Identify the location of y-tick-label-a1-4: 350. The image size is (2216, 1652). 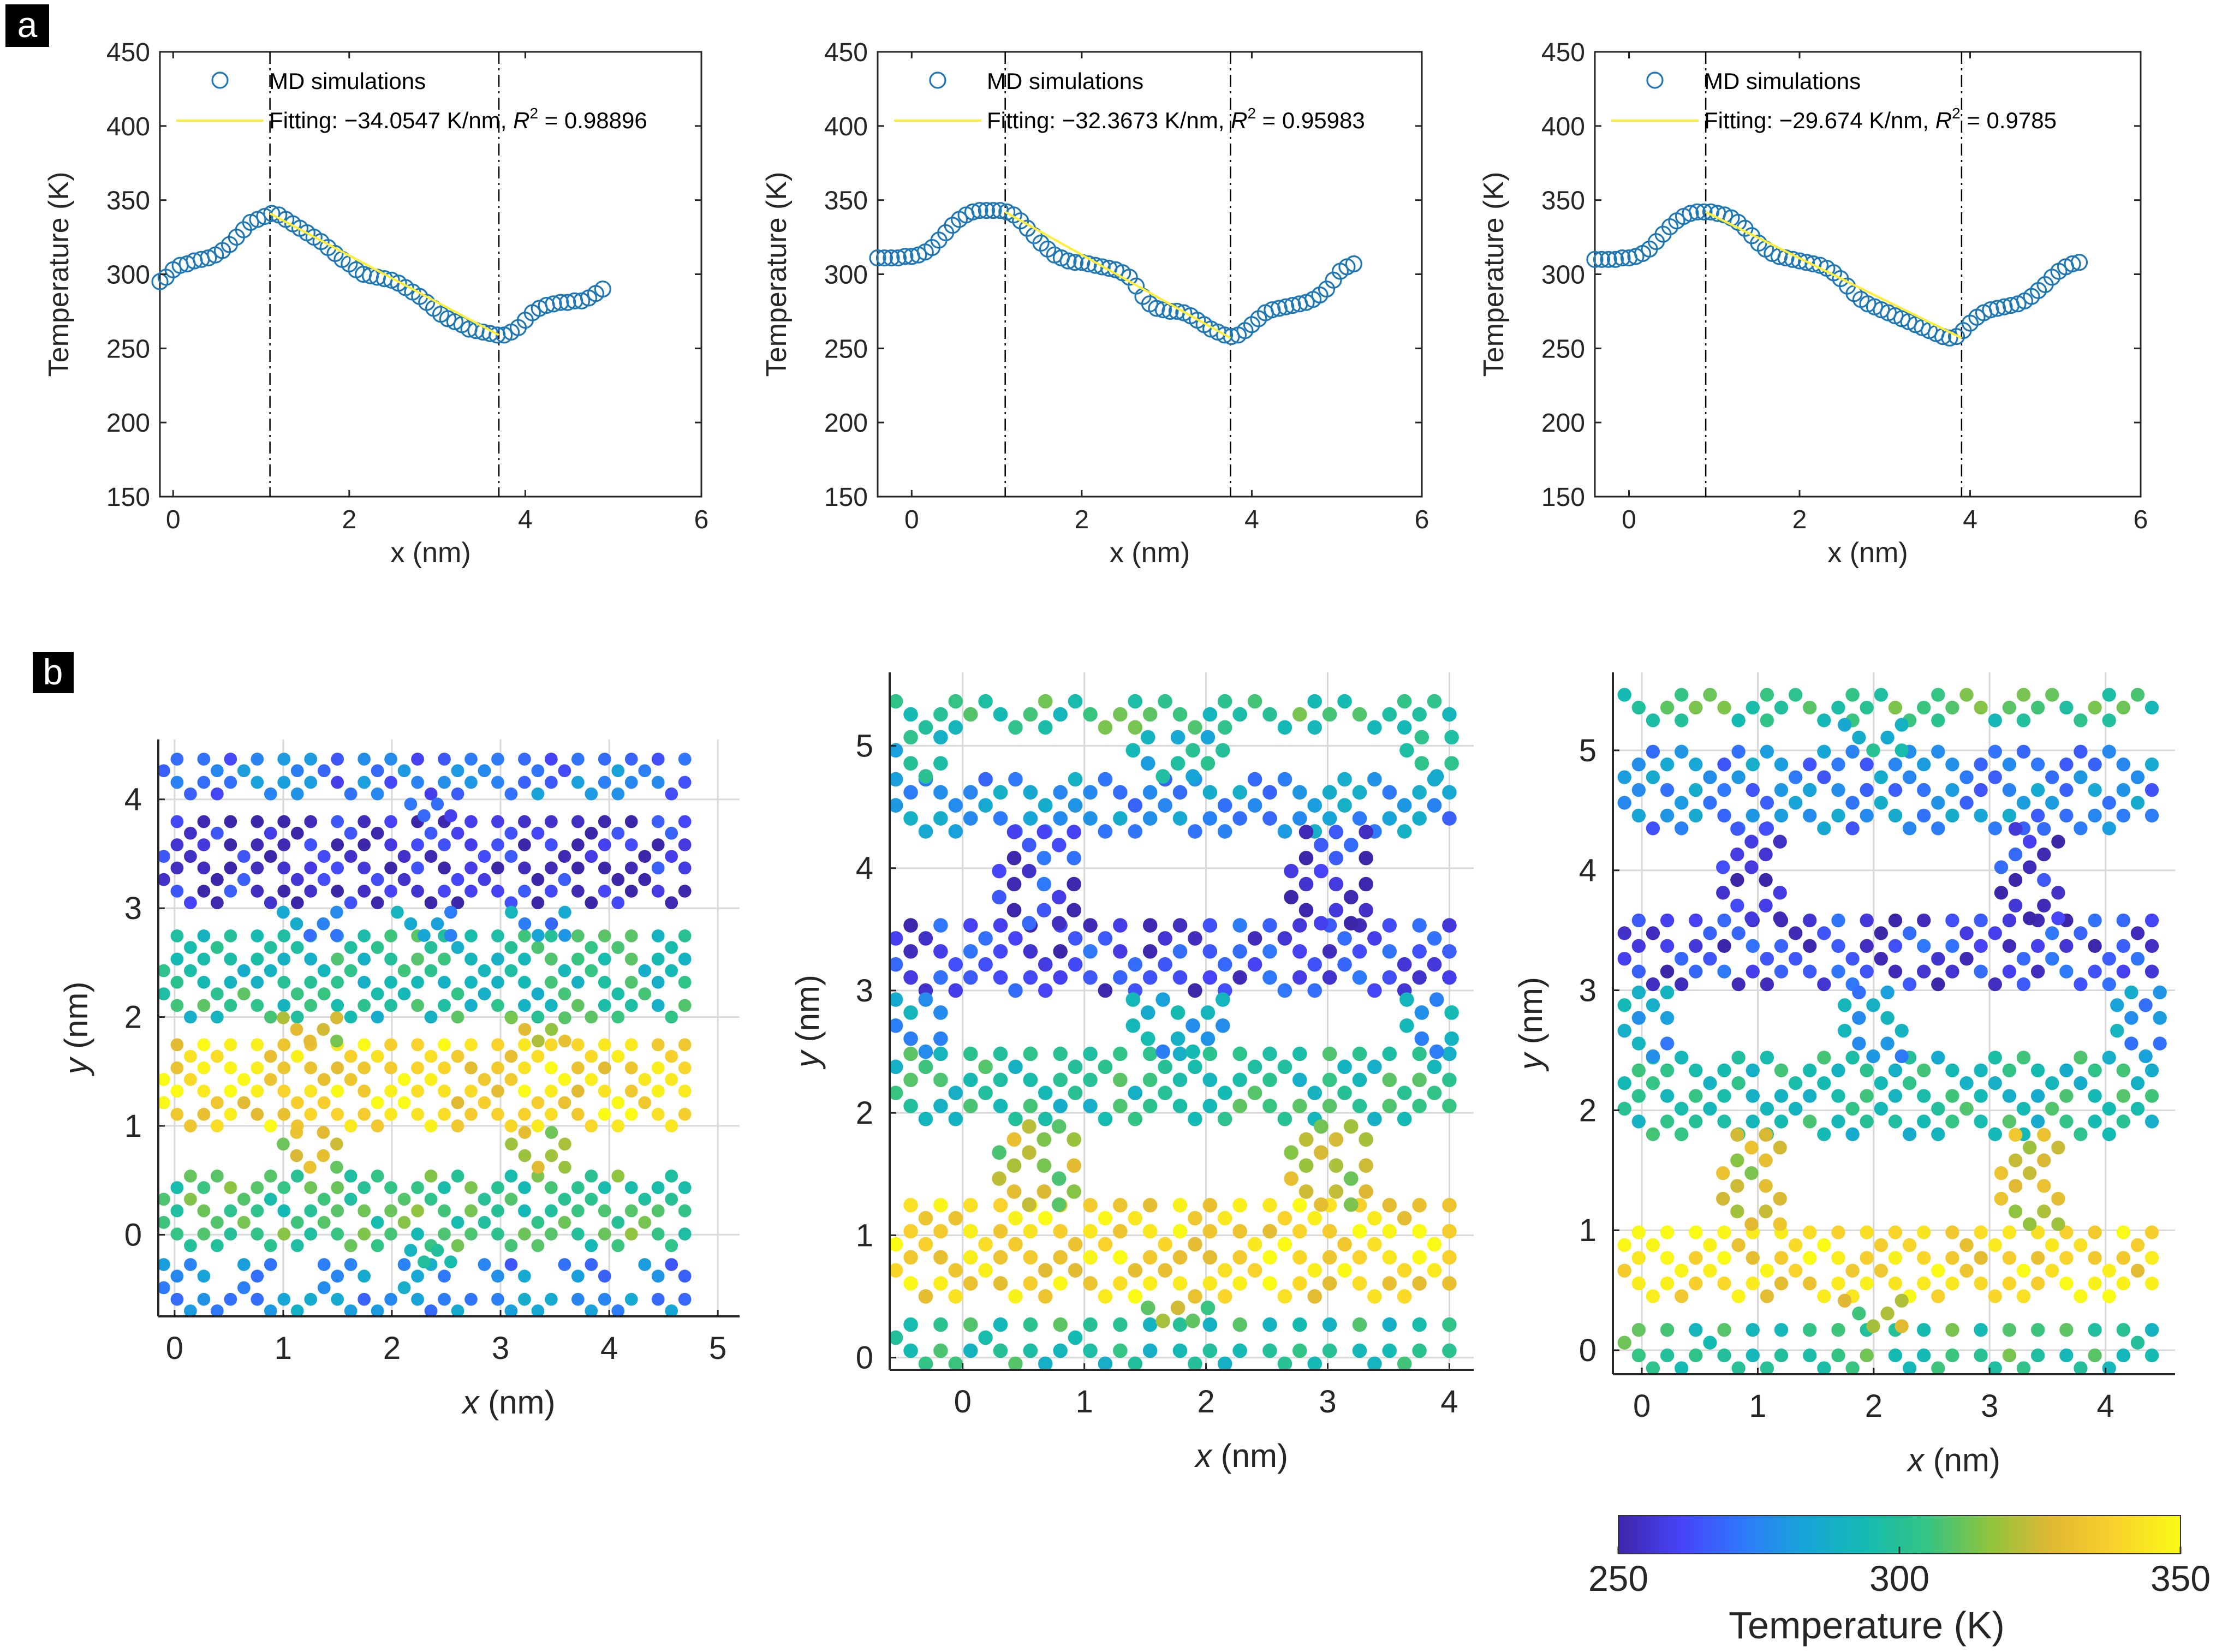
(128, 201).